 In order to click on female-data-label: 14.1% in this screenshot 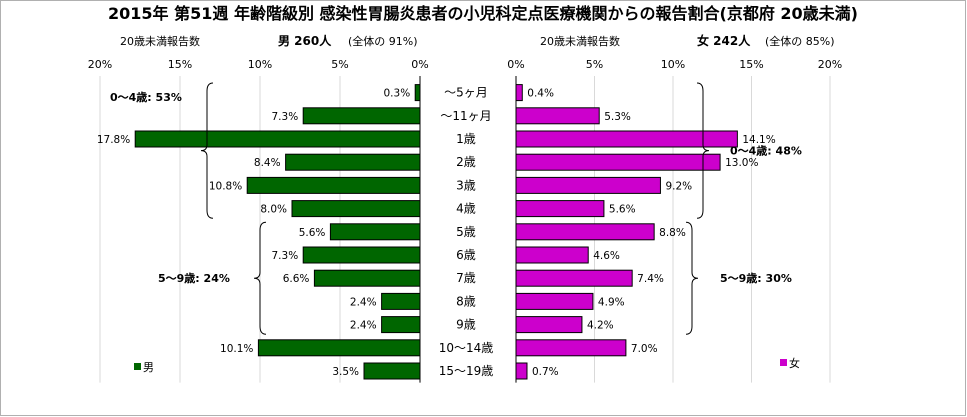, I will do `click(758, 140)`.